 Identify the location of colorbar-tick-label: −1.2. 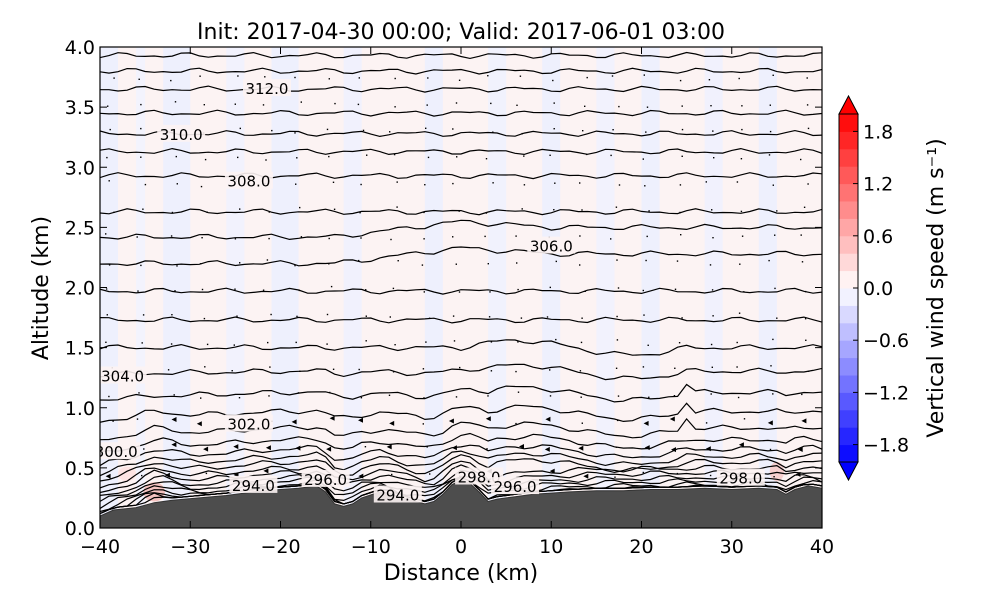
(886, 393).